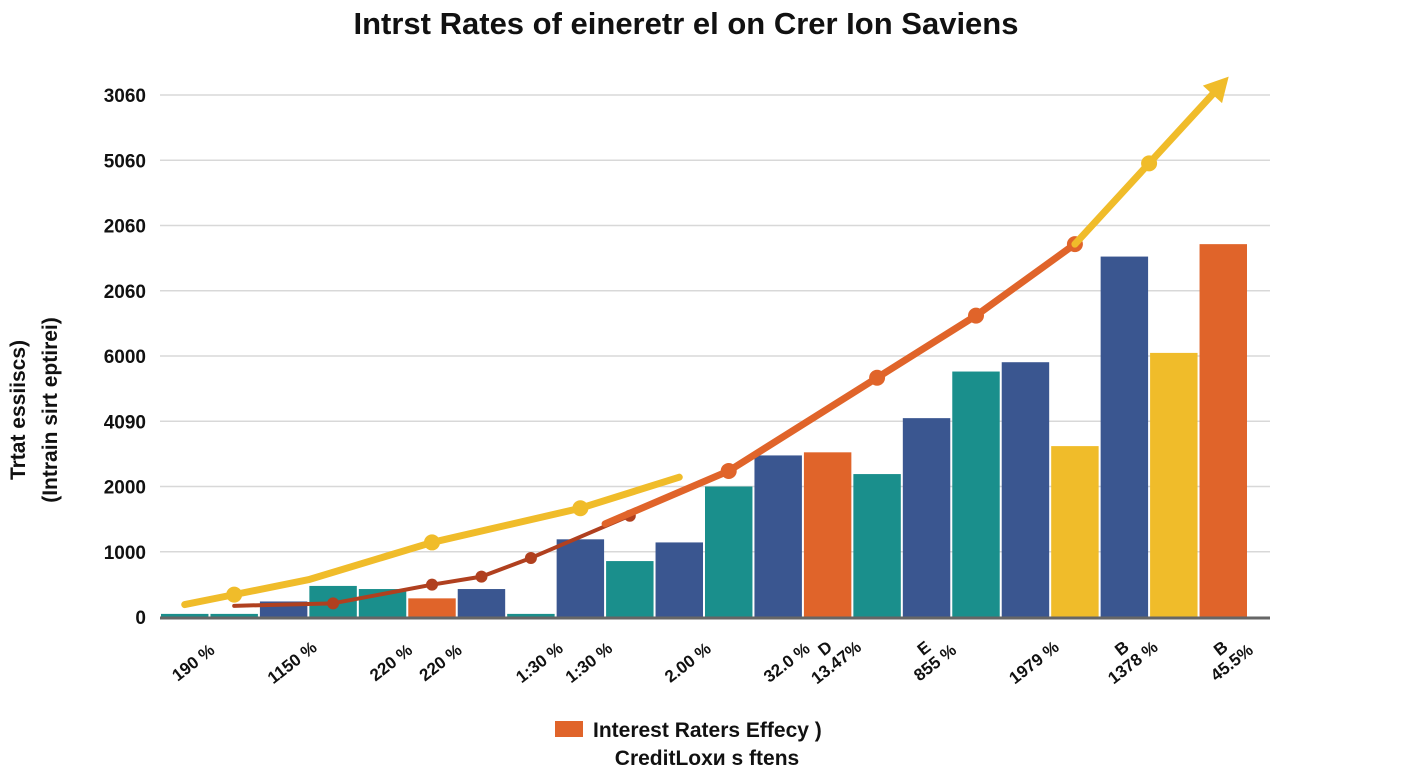 Image resolution: width=1408 pixels, height=768 pixels. I want to click on x-tick-text: 1150 %, so click(292, 663).